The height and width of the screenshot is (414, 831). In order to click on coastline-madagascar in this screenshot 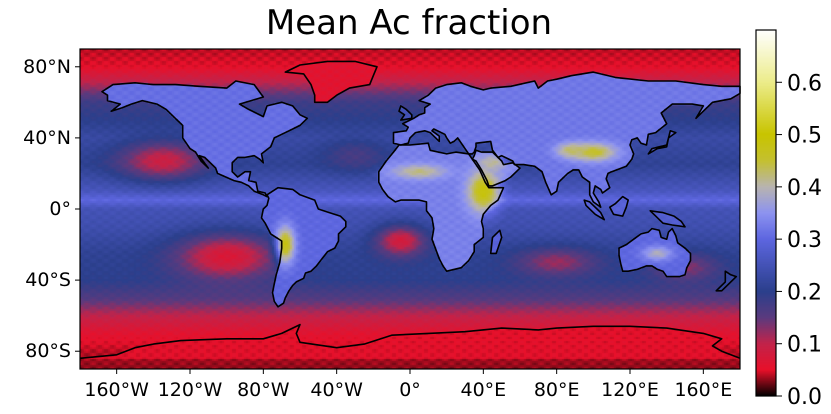, I will do `click(496, 242)`.